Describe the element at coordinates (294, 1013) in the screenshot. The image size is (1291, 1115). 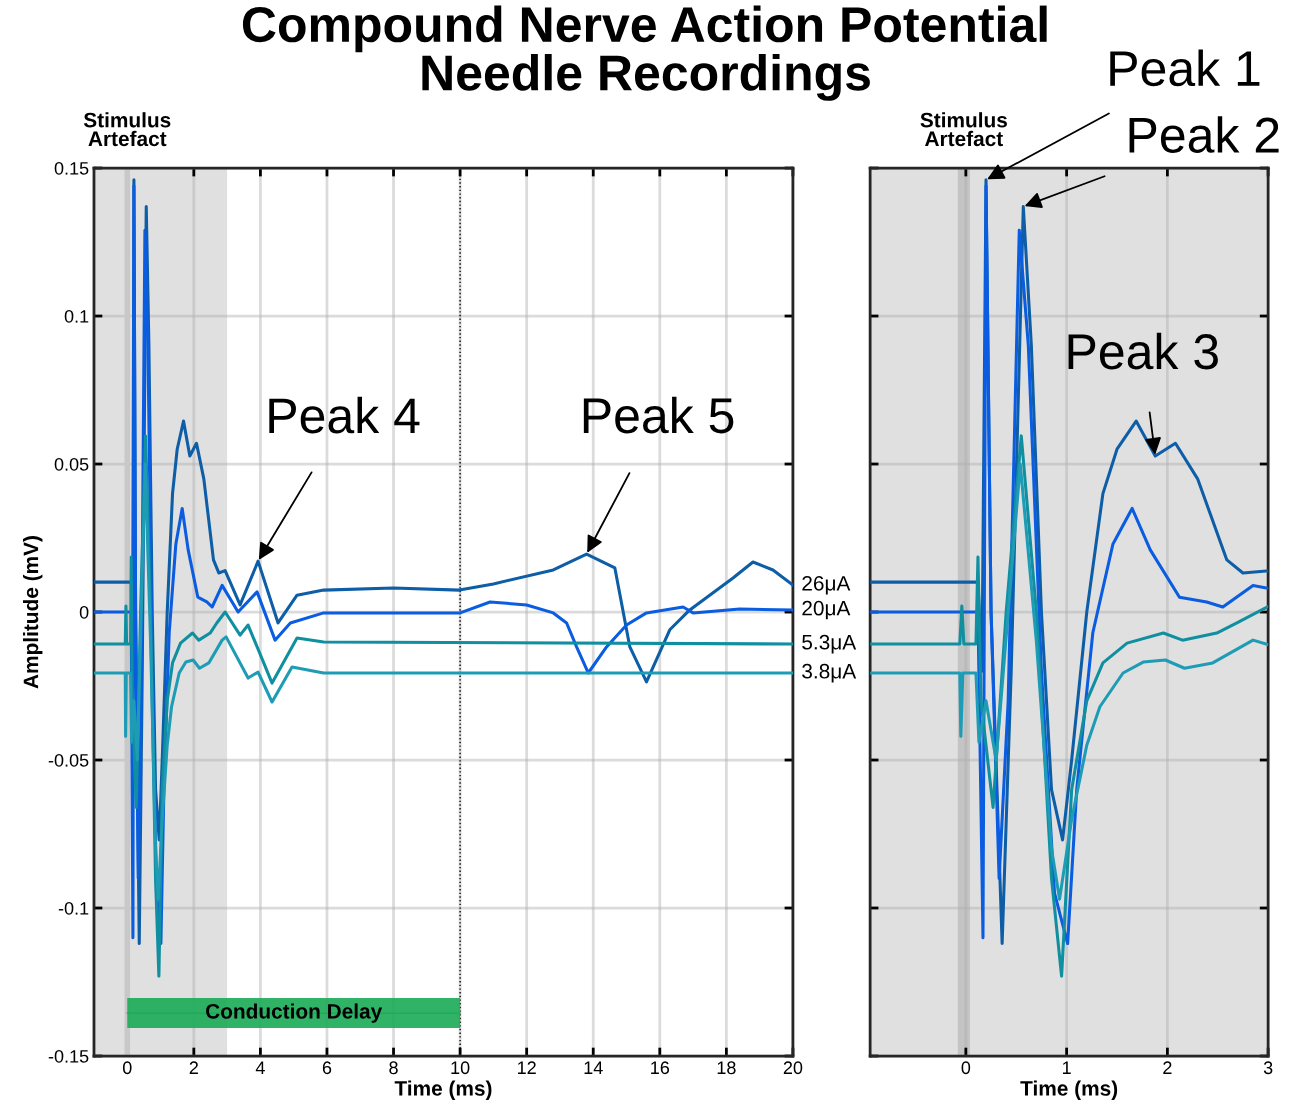
I see `series-label: Conduction Delay` at that location.